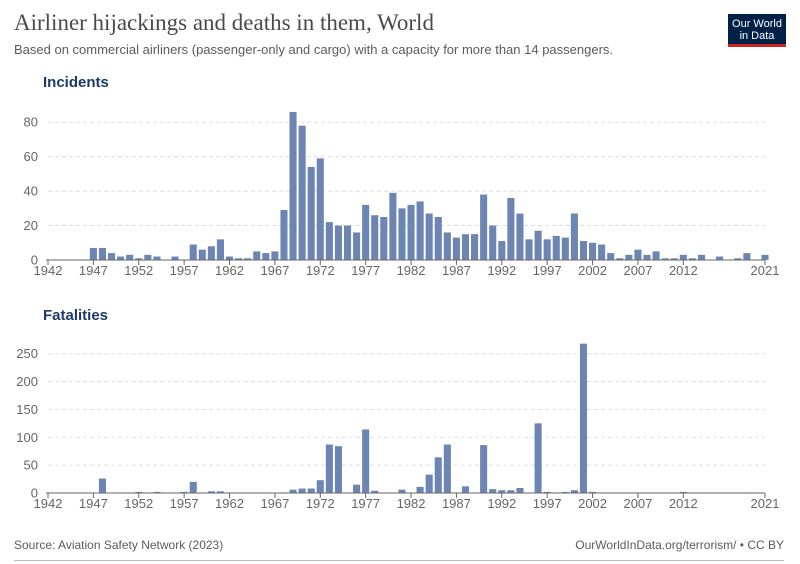 This screenshot has height=564, width=800. I want to click on fatalities-x-tick-label: 1967, so click(274, 503).